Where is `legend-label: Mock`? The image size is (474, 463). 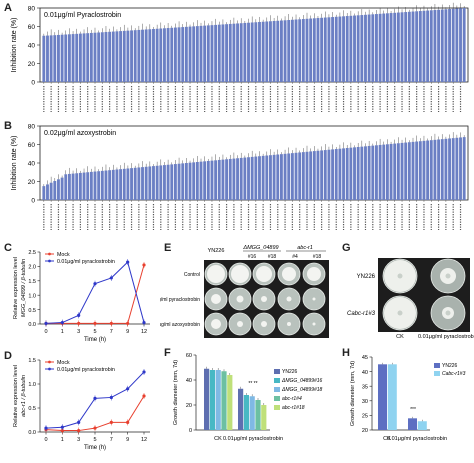 legend-label: Mock is located at coordinates (63, 255).